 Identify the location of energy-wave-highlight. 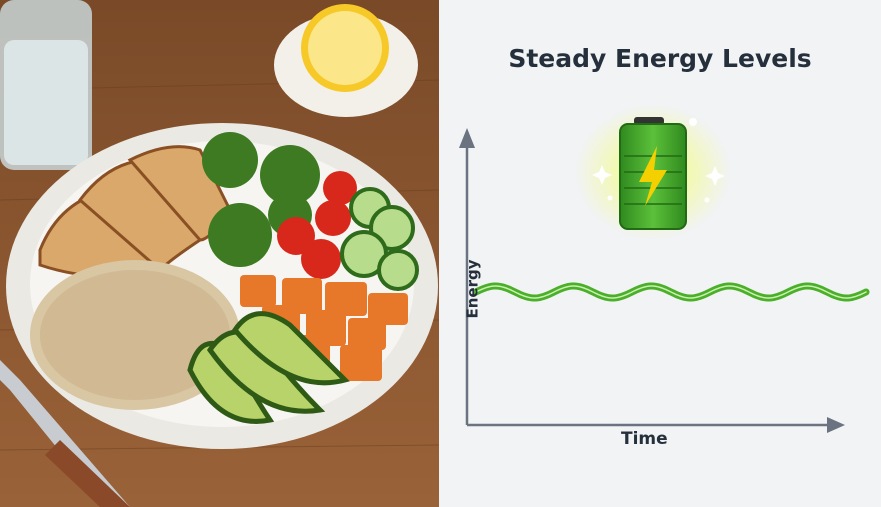
(671, 292).